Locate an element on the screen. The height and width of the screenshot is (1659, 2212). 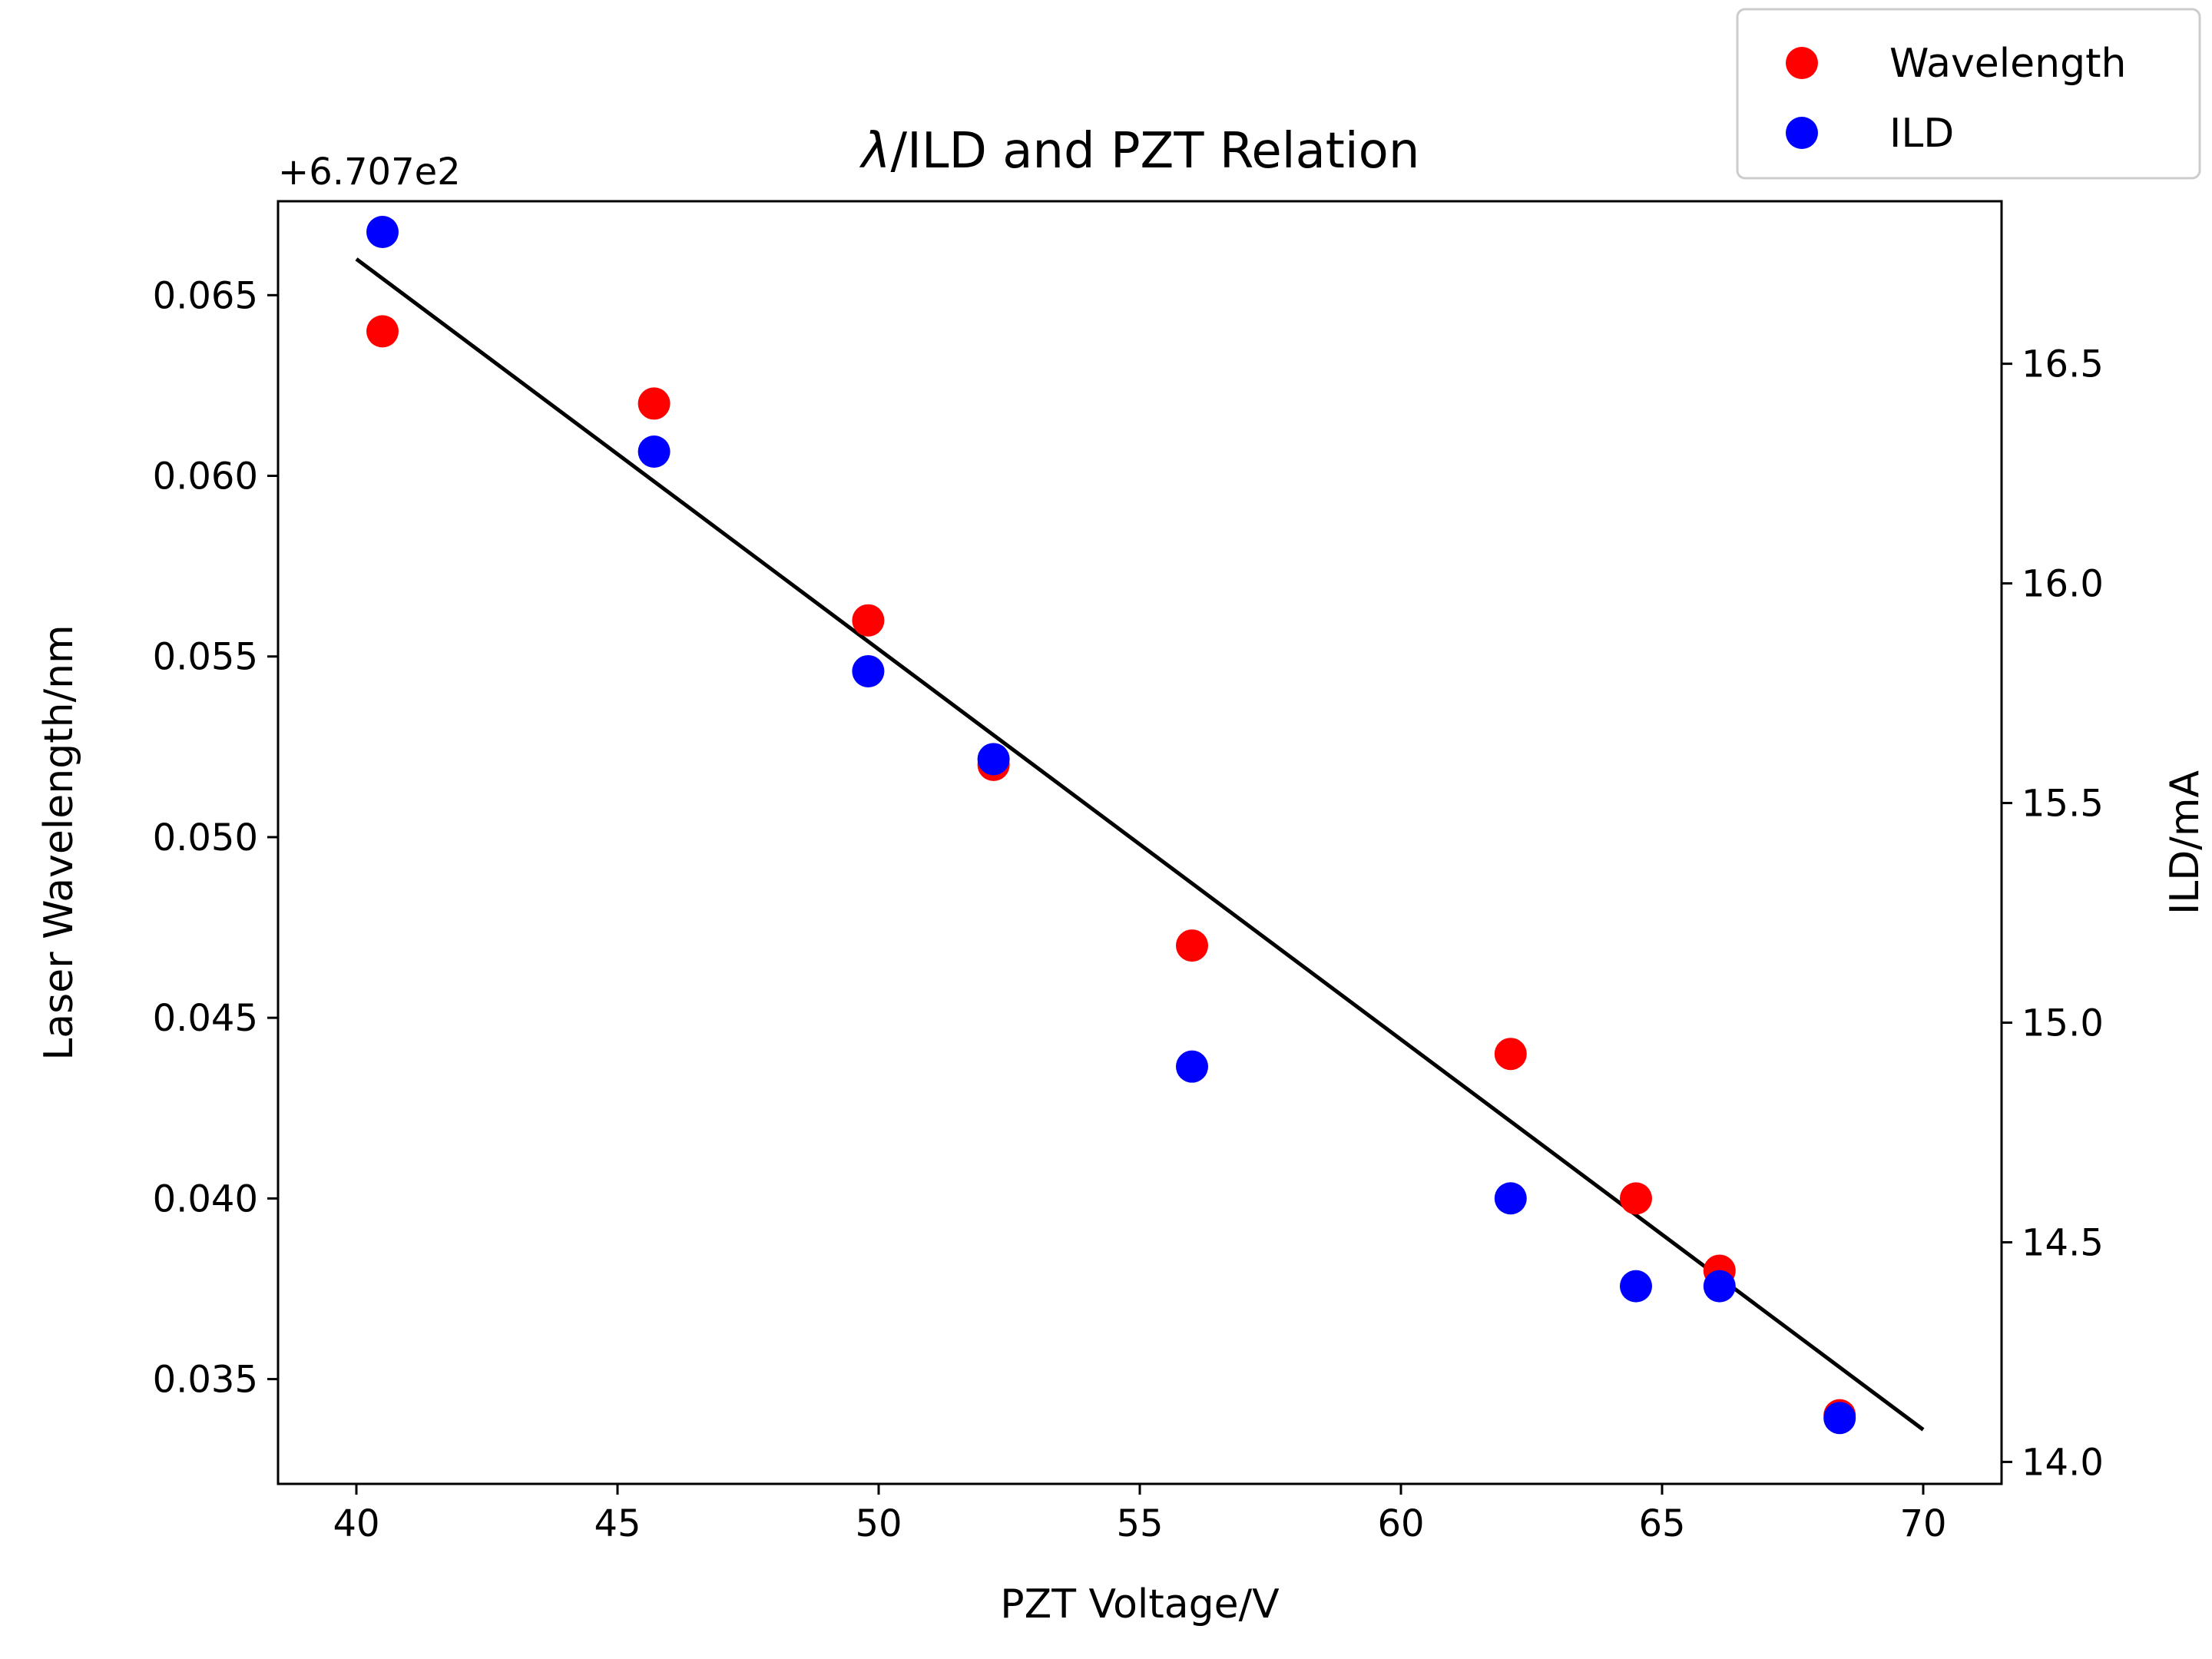
y-left-tick-label: 0.040 is located at coordinates (206, 1199).